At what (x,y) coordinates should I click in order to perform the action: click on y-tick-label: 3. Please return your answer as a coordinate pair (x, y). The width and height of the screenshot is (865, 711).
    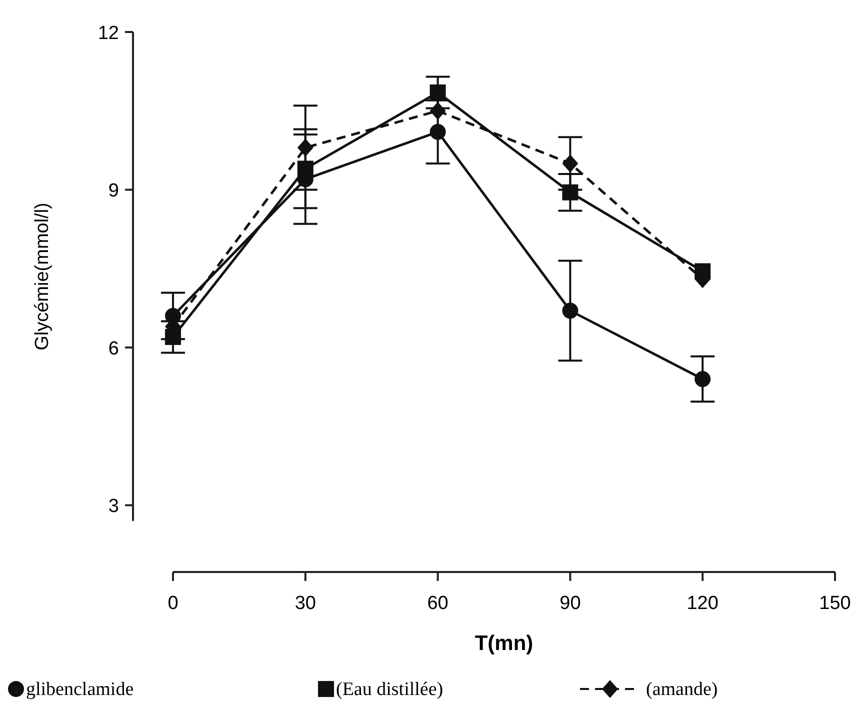
    Looking at the image, I should click on (113, 507).